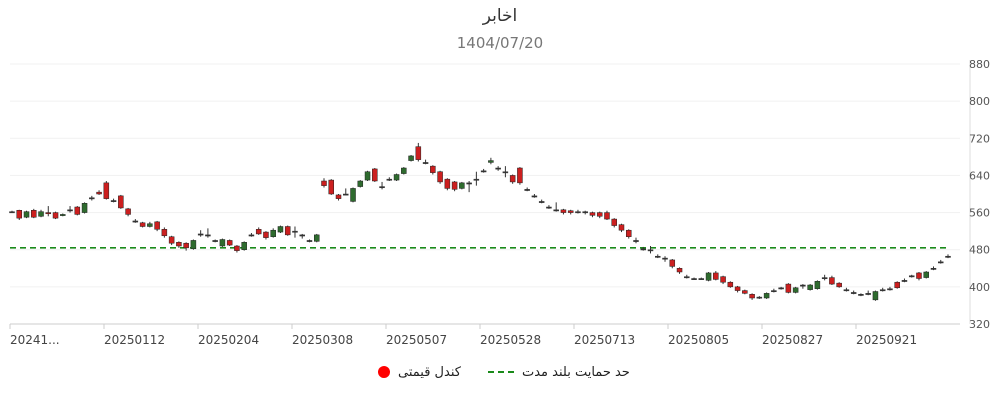 This screenshot has width=1000, height=400. What do you see at coordinates (429, 372) in the screenshot?
I see `legend-candle-label: کندل قیمتی` at bounding box center [429, 372].